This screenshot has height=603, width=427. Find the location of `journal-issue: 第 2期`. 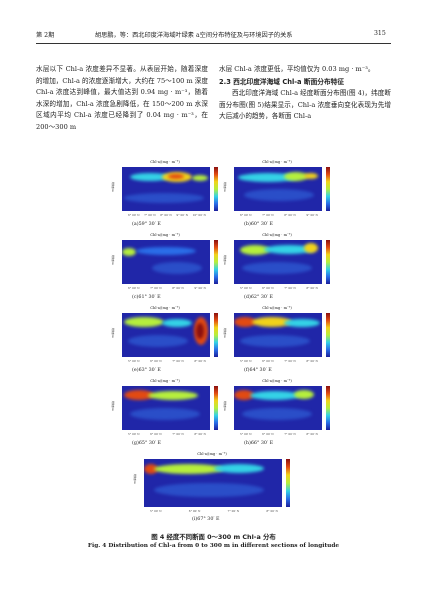

journal-issue: 第 2期 is located at coordinates (45, 35).